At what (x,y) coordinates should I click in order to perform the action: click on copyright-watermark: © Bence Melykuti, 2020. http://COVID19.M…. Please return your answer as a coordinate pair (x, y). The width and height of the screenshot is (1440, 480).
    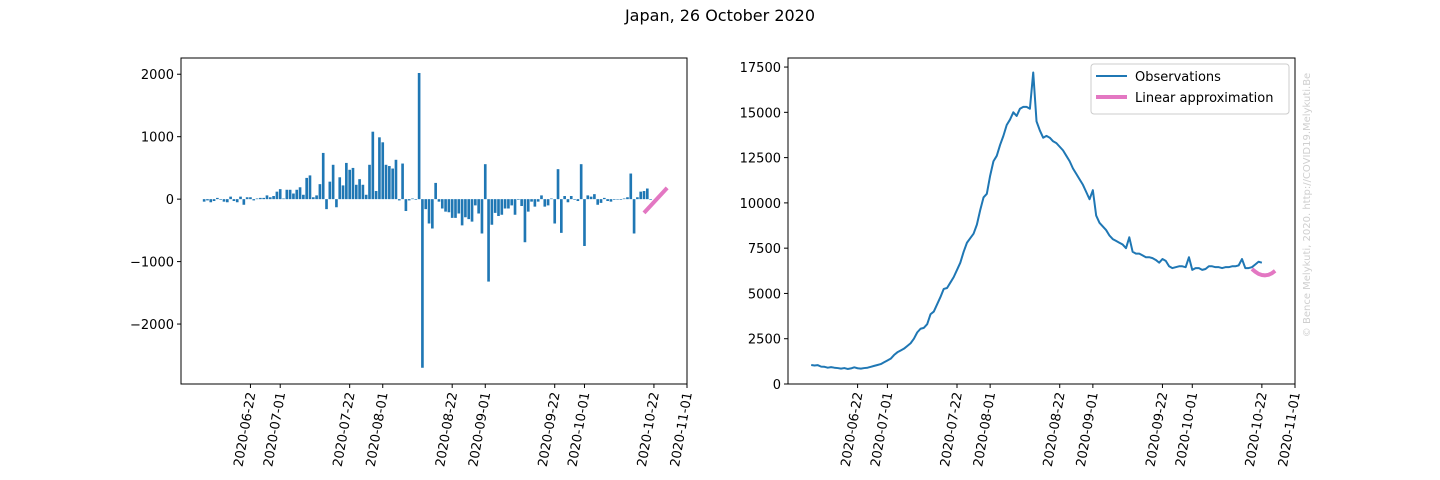
    Looking at the image, I should click on (1307, 205).